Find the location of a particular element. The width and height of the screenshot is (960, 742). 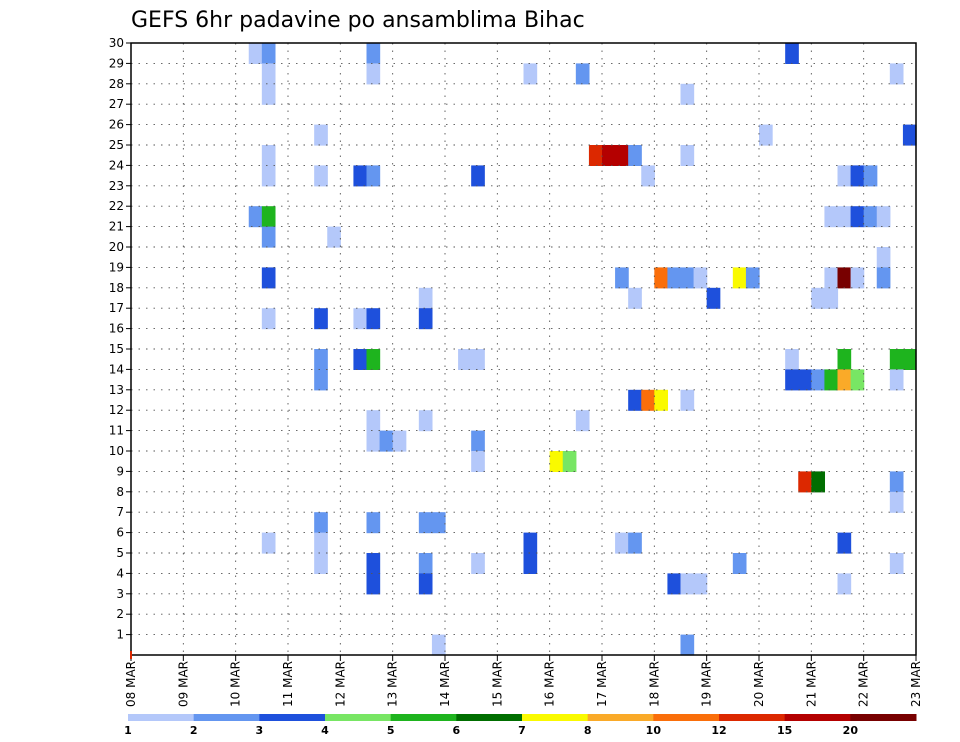

color-legend: 1 2 3 4 5 6 7 8 10 12 15 20 is located at coordinates (520, 725).